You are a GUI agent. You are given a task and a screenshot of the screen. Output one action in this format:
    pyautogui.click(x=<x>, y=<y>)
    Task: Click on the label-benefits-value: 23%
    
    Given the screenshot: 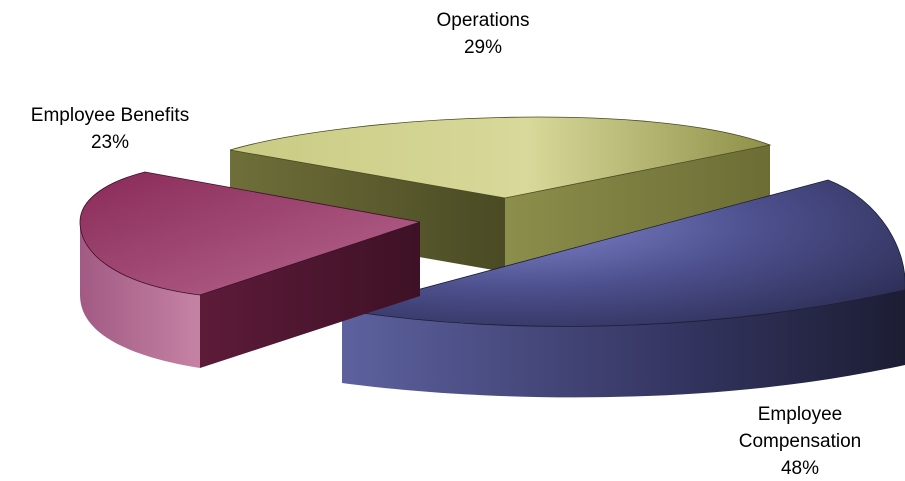 What is the action you would take?
    pyautogui.click(x=110, y=142)
    